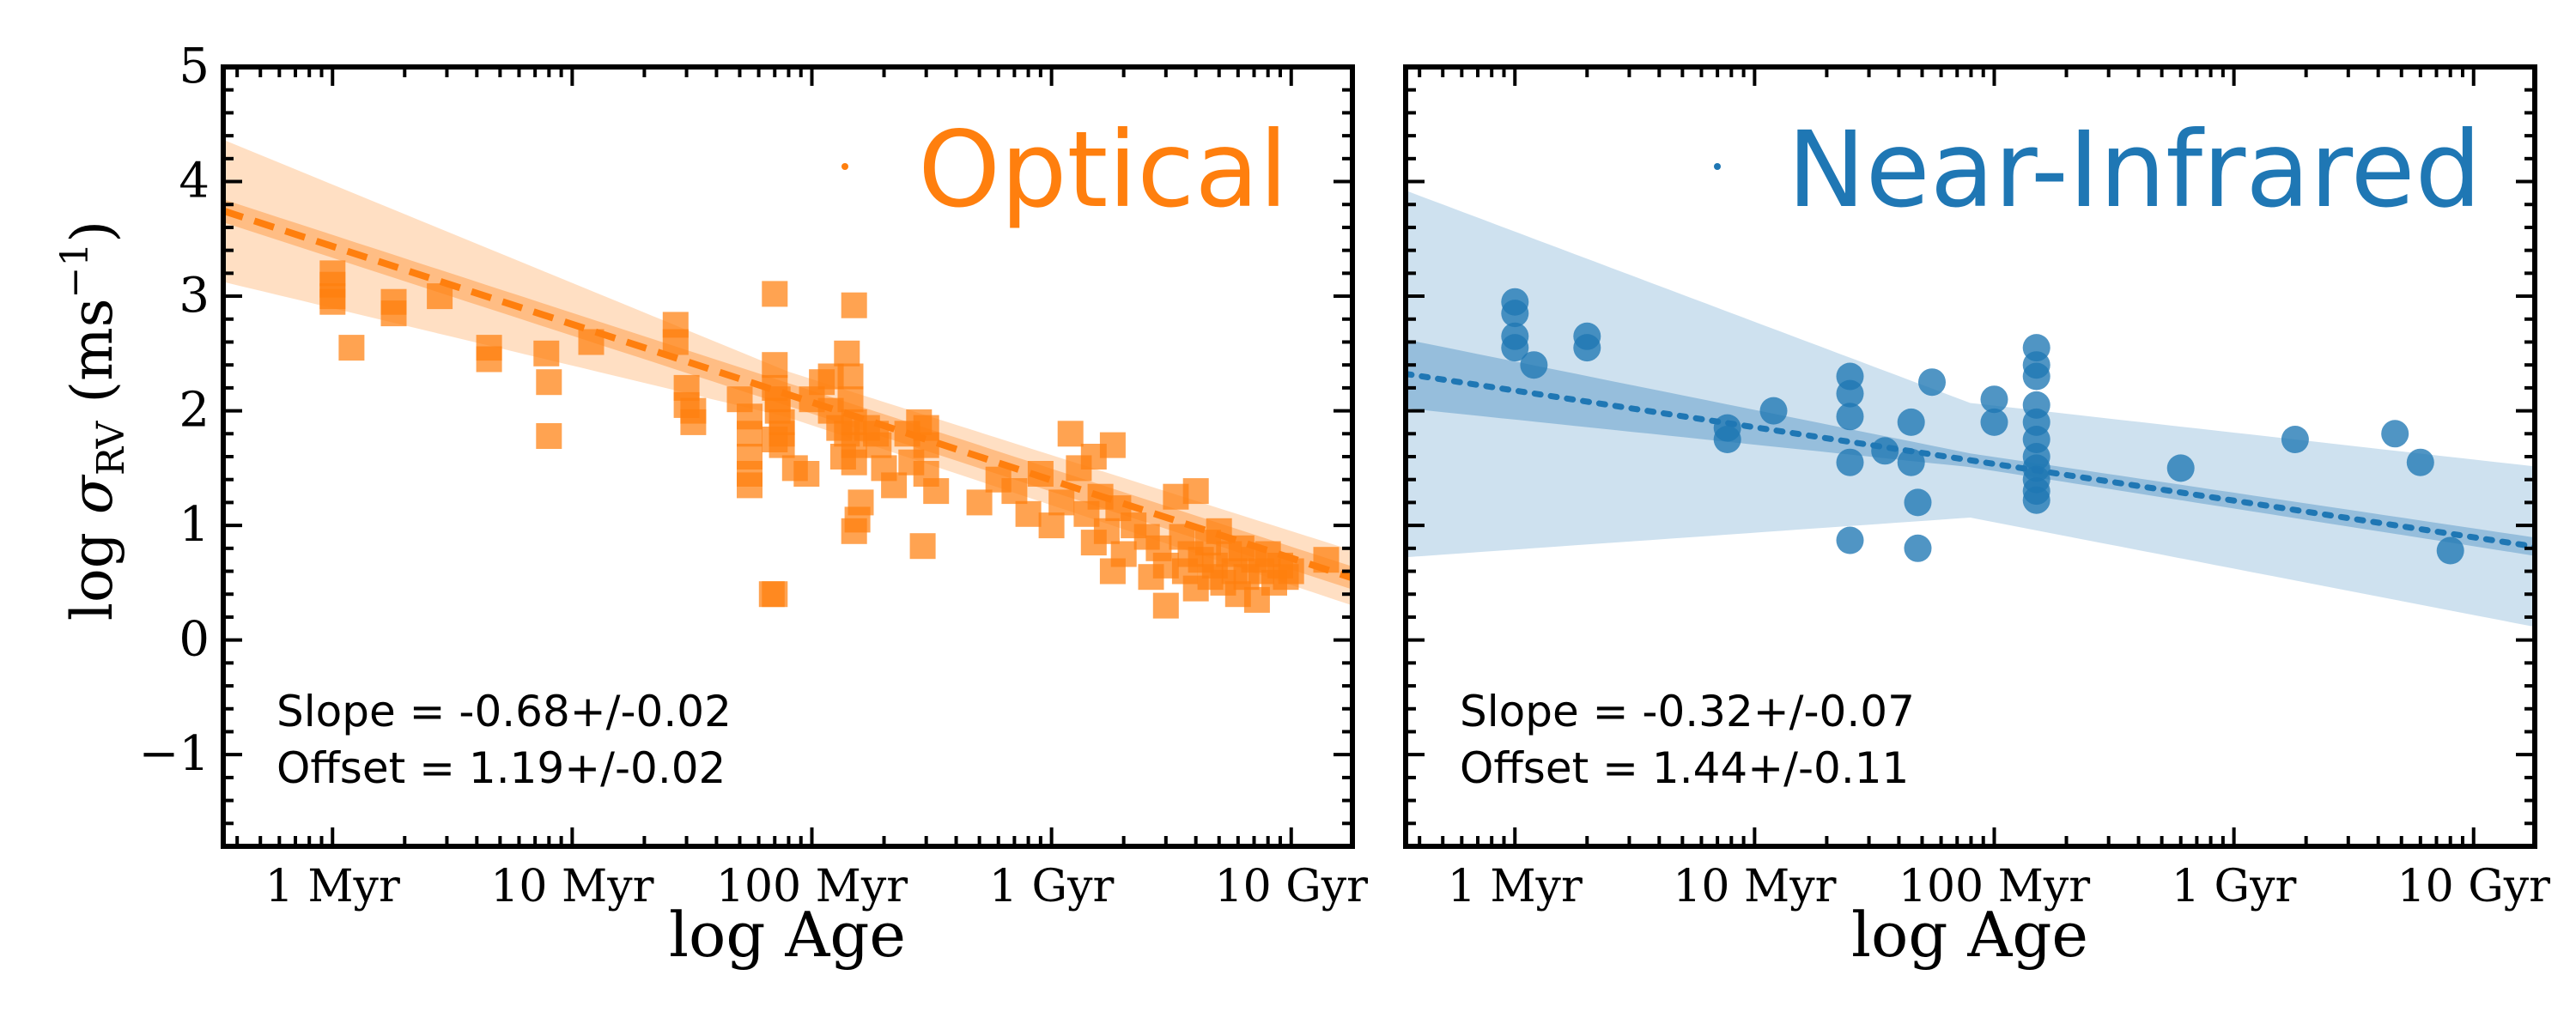 Image resolution: width=2576 pixels, height=1030 pixels. What do you see at coordinates (572, 886) in the screenshot?
I see `optical-x-tick-label: 10 Myr` at bounding box center [572, 886].